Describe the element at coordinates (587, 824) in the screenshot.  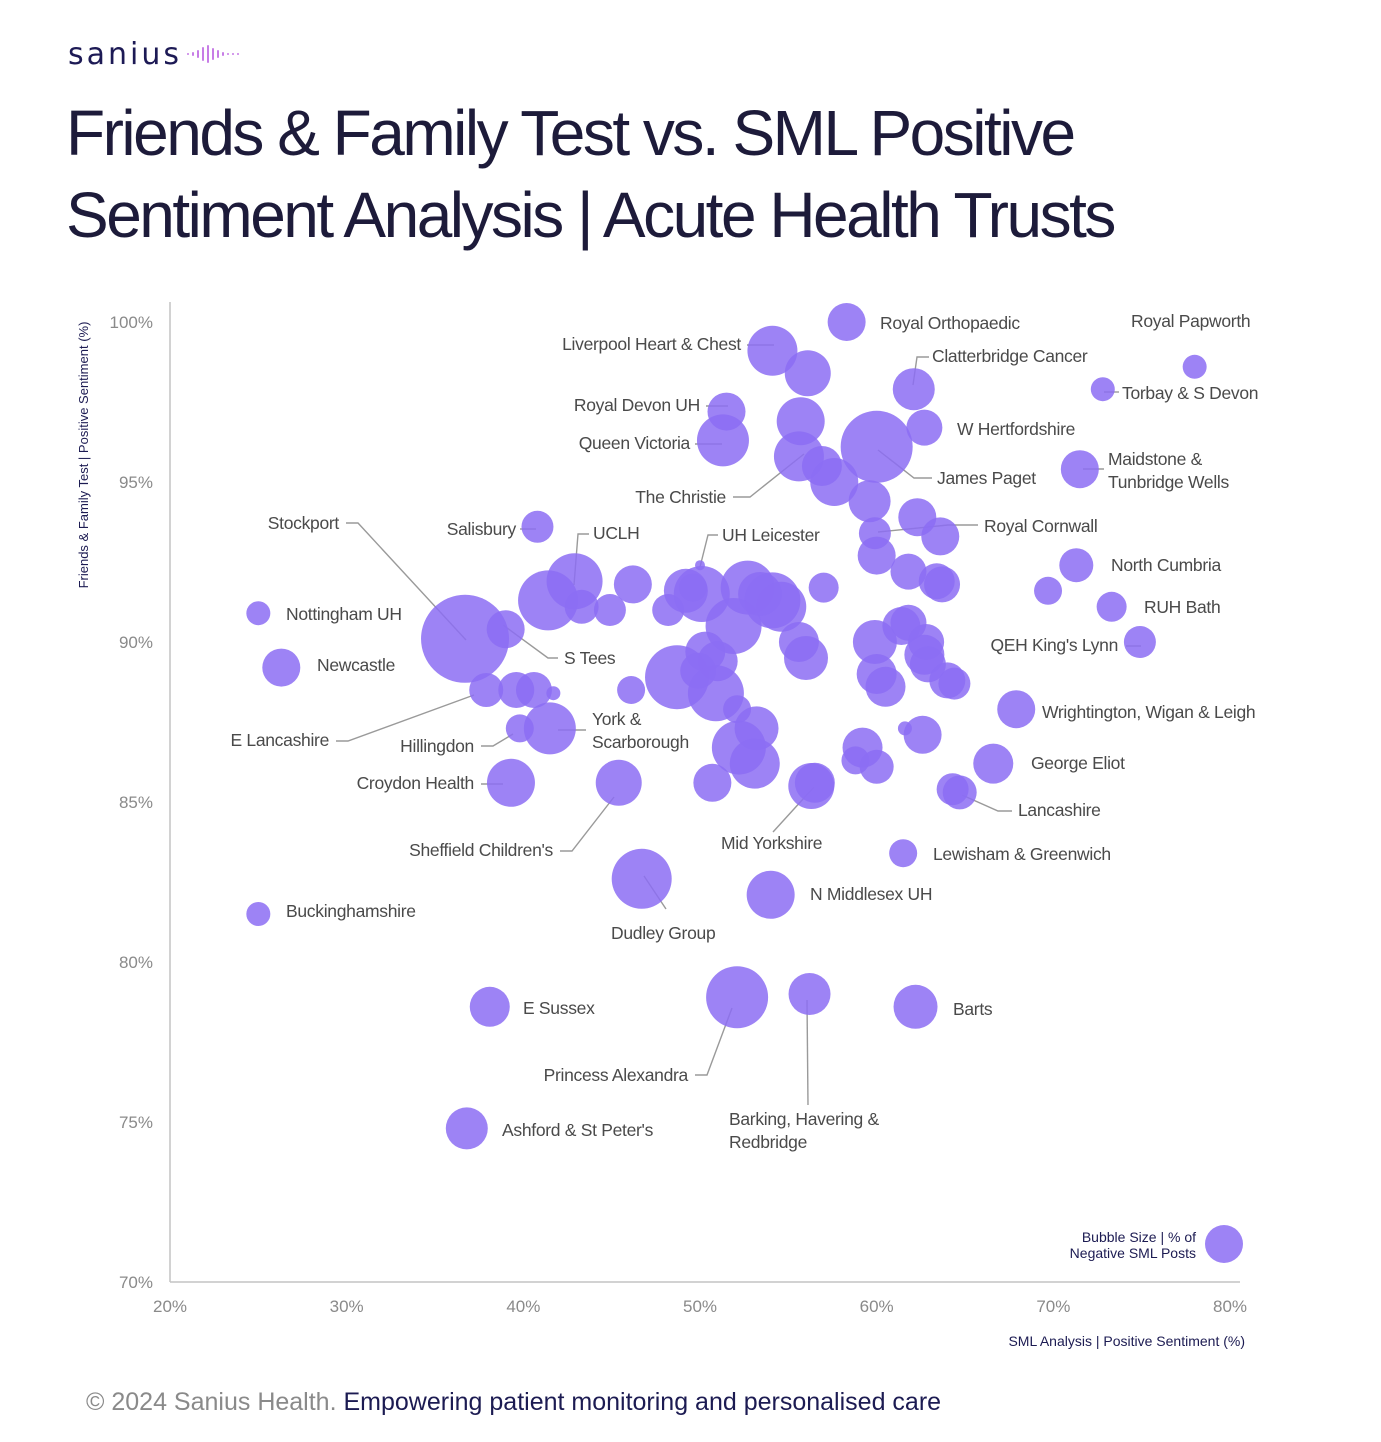
I see `leader-sheffield-children-s` at that location.